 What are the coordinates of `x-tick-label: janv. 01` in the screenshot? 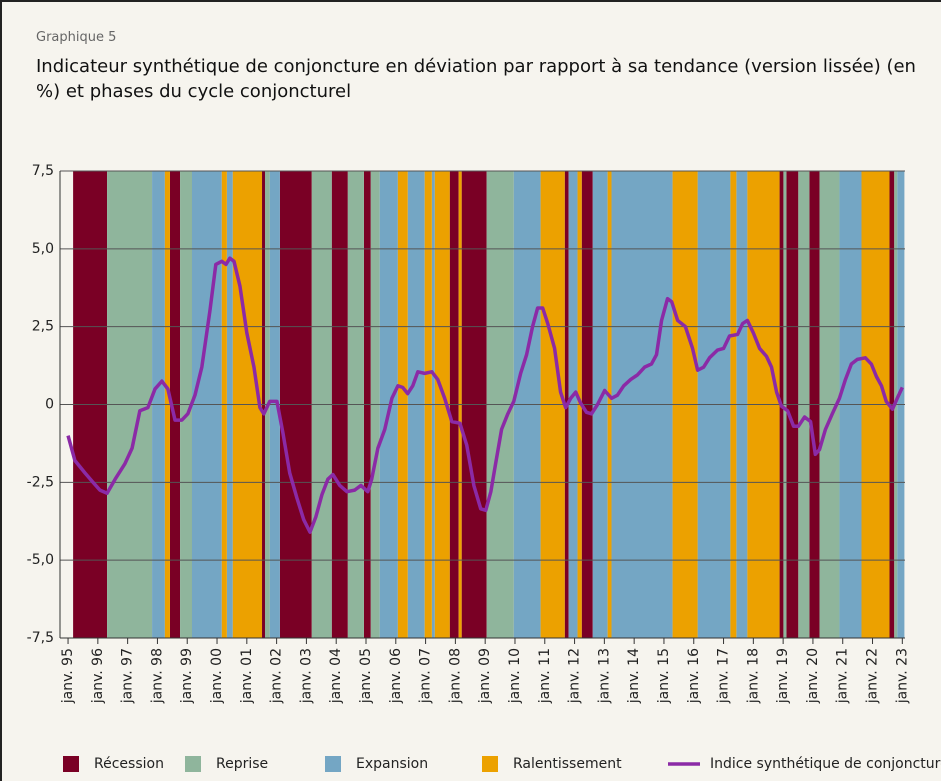 It's located at (247, 676).